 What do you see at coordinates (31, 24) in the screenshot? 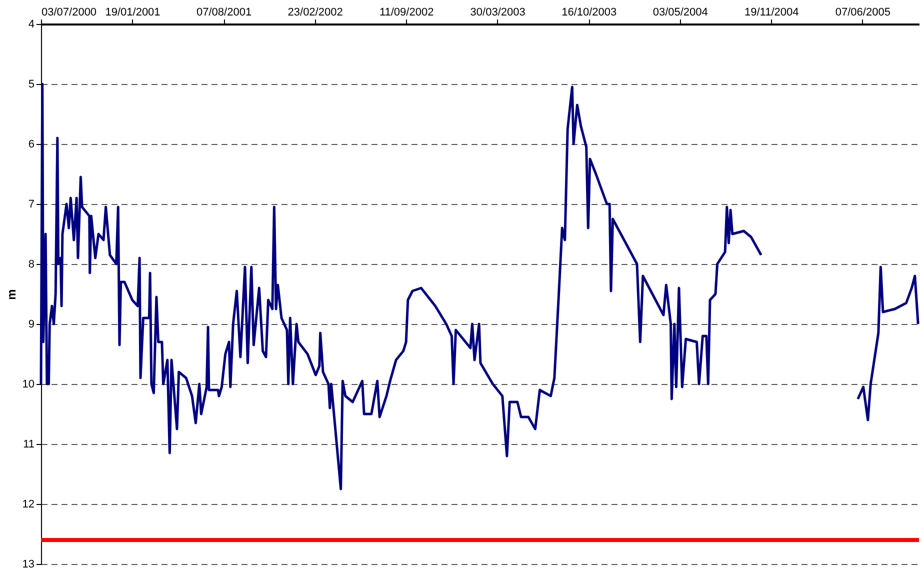
I see `y-tick-label: 4` at bounding box center [31, 24].